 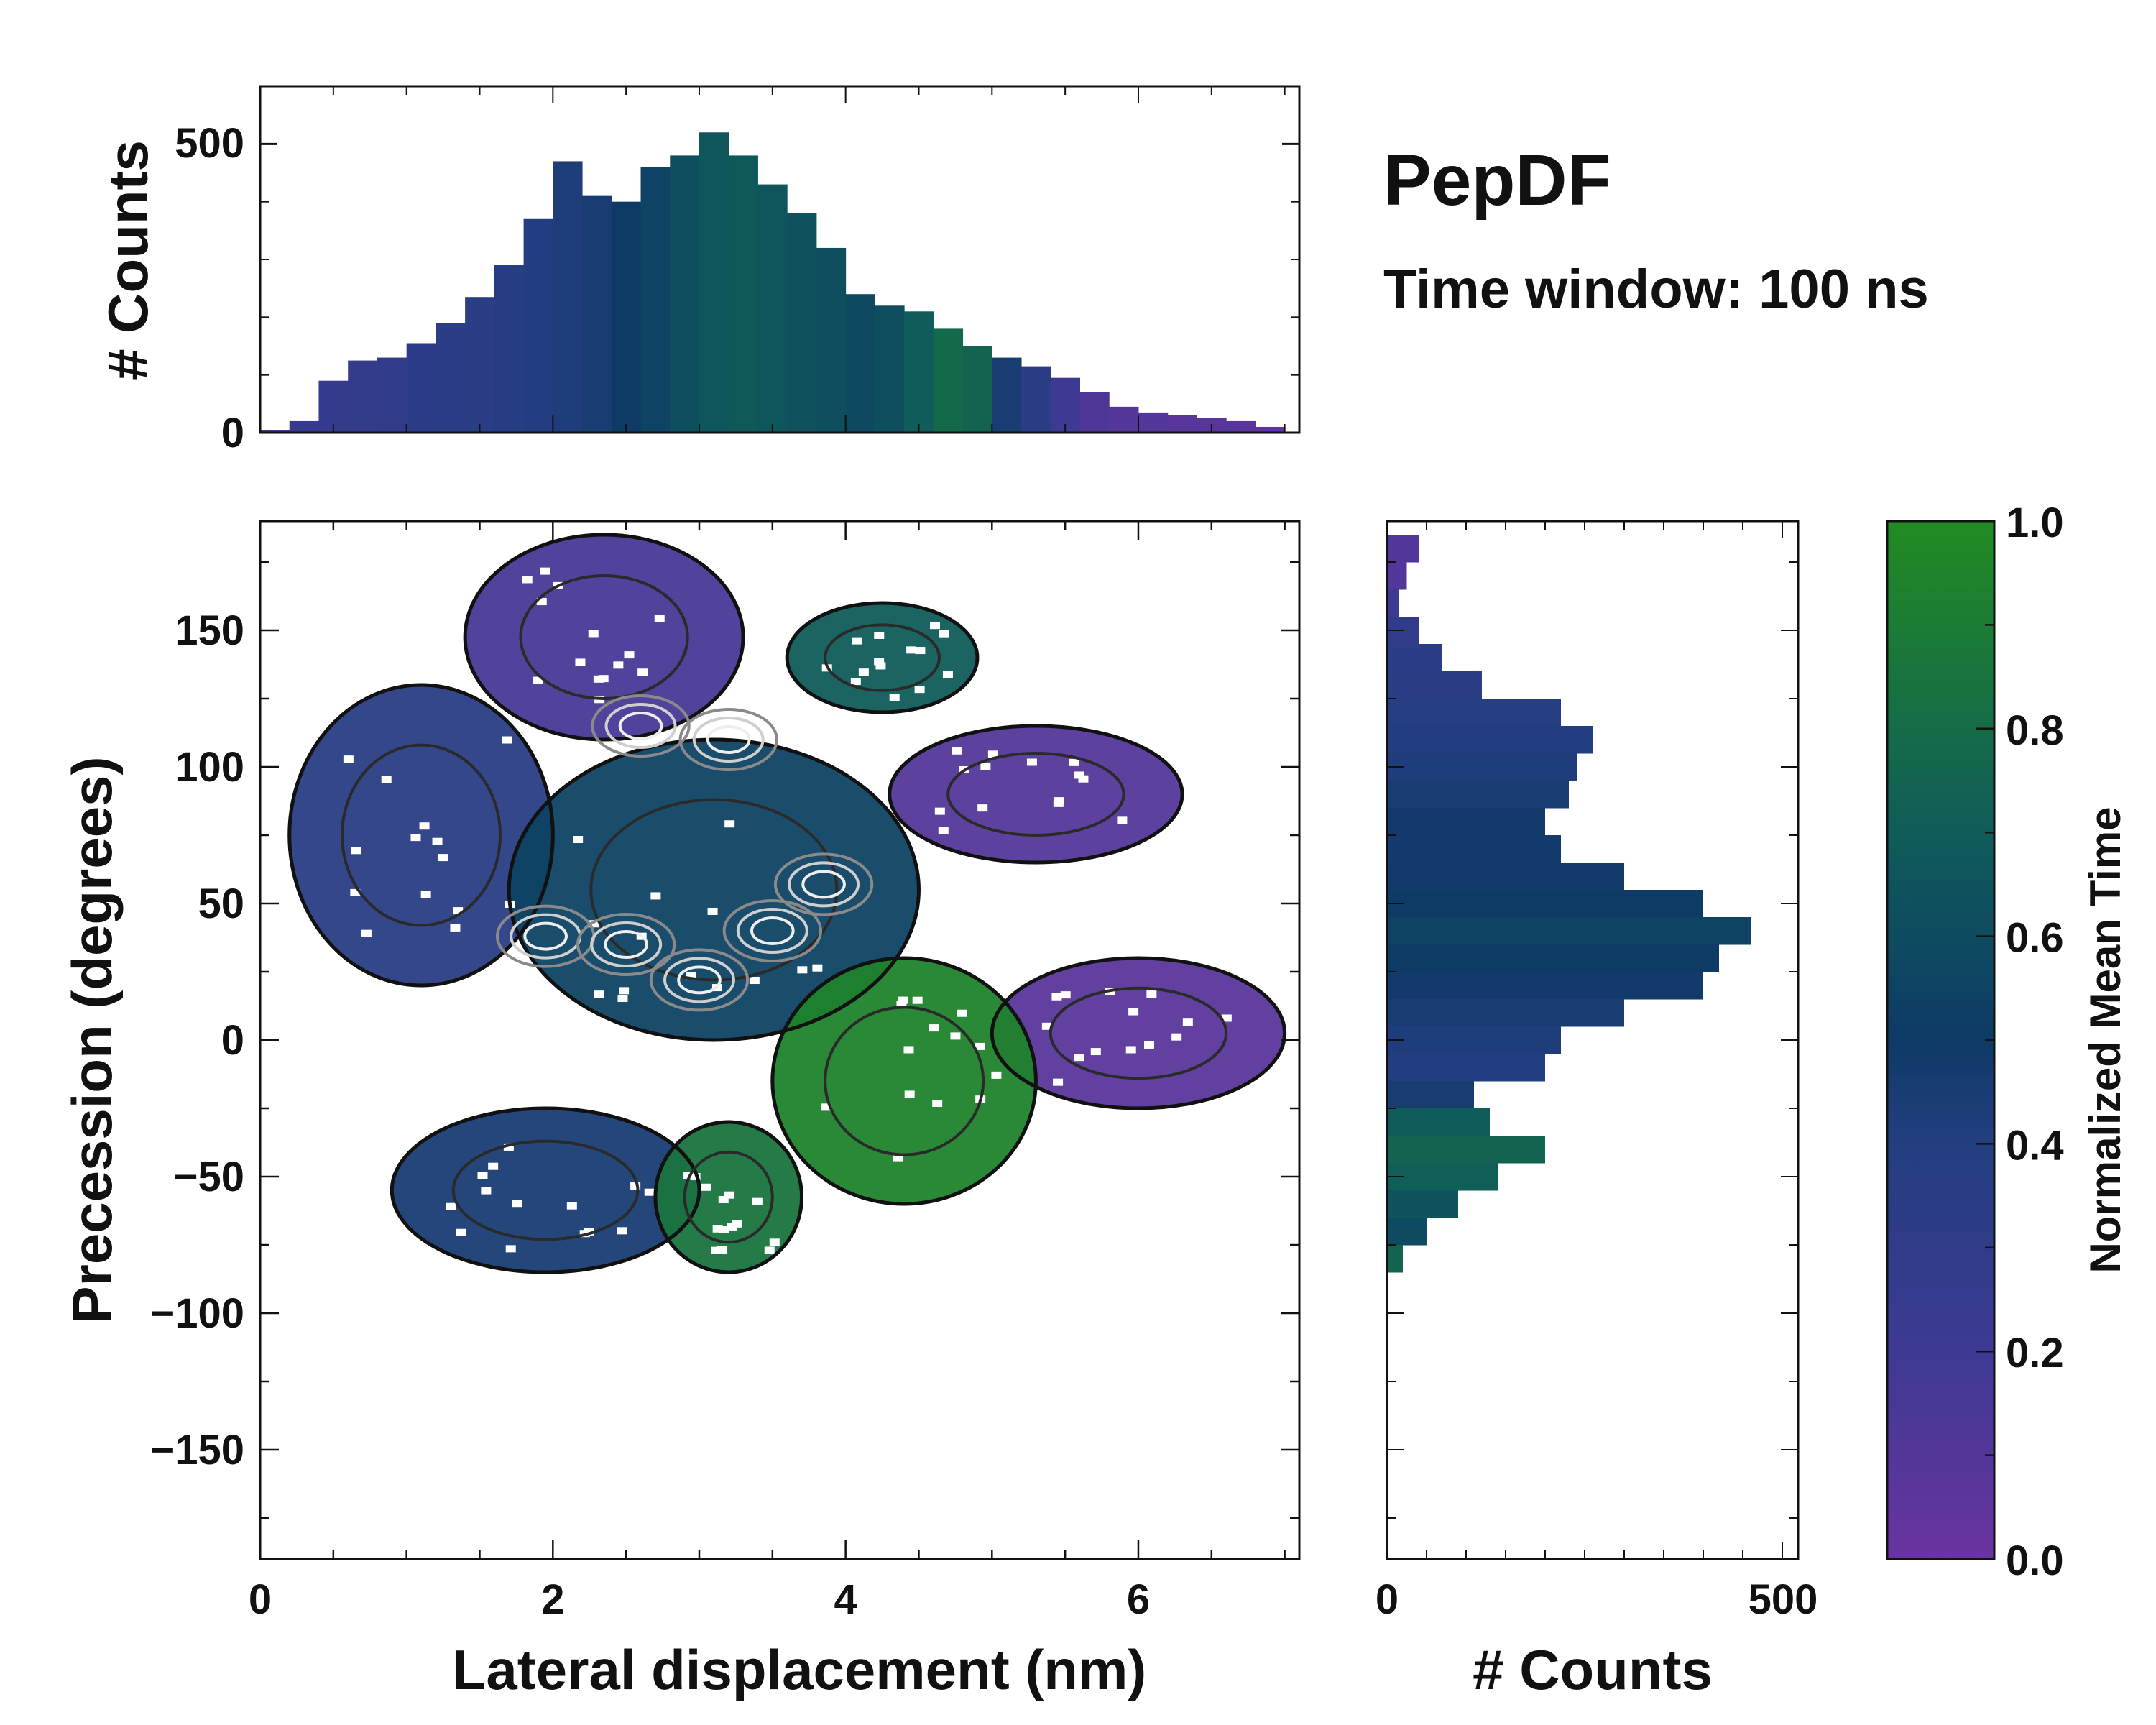 I want to click on right-x-axis-title: # Counts, so click(x=1593, y=1669).